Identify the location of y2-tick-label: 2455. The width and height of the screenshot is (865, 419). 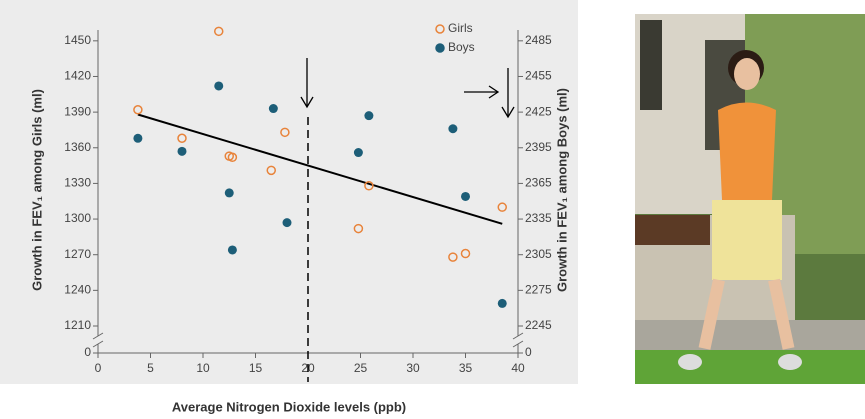
(538, 76).